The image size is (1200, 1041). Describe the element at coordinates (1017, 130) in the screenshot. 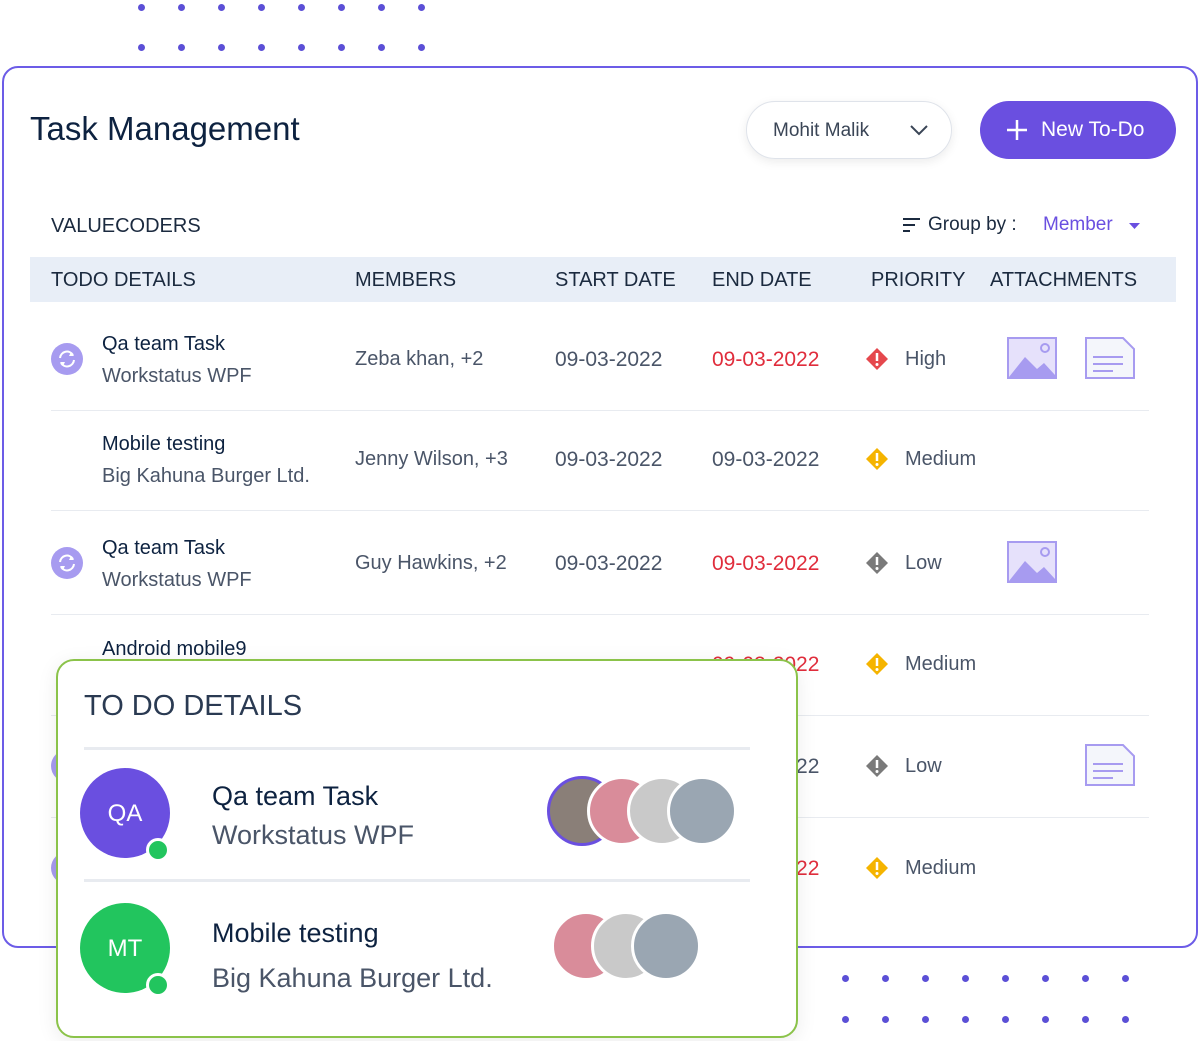

I see `plus-icon` at that location.